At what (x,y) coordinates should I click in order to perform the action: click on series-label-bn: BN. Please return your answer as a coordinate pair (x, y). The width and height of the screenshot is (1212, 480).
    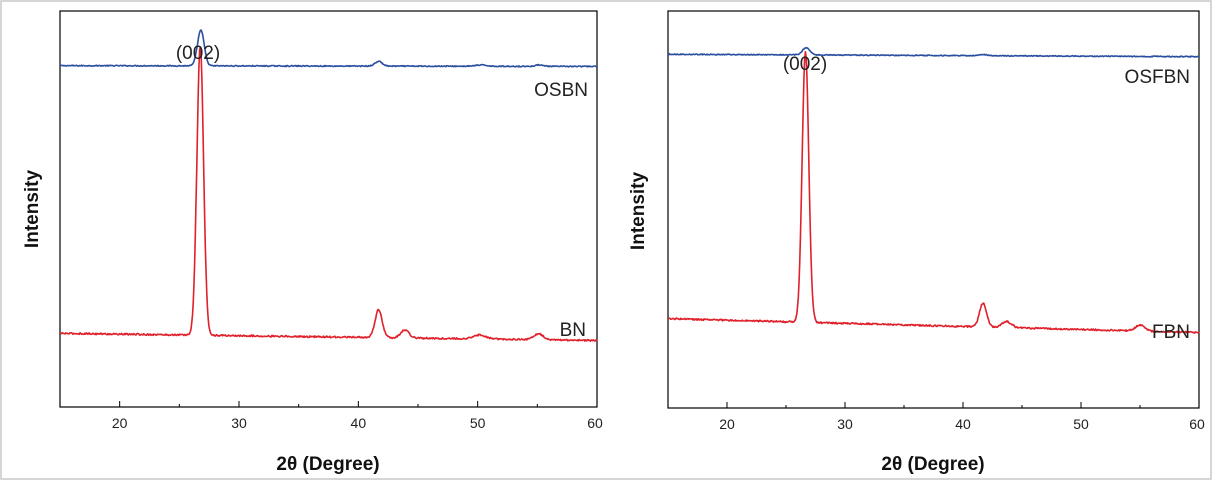
    Looking at the image, I should click on (573, 330).